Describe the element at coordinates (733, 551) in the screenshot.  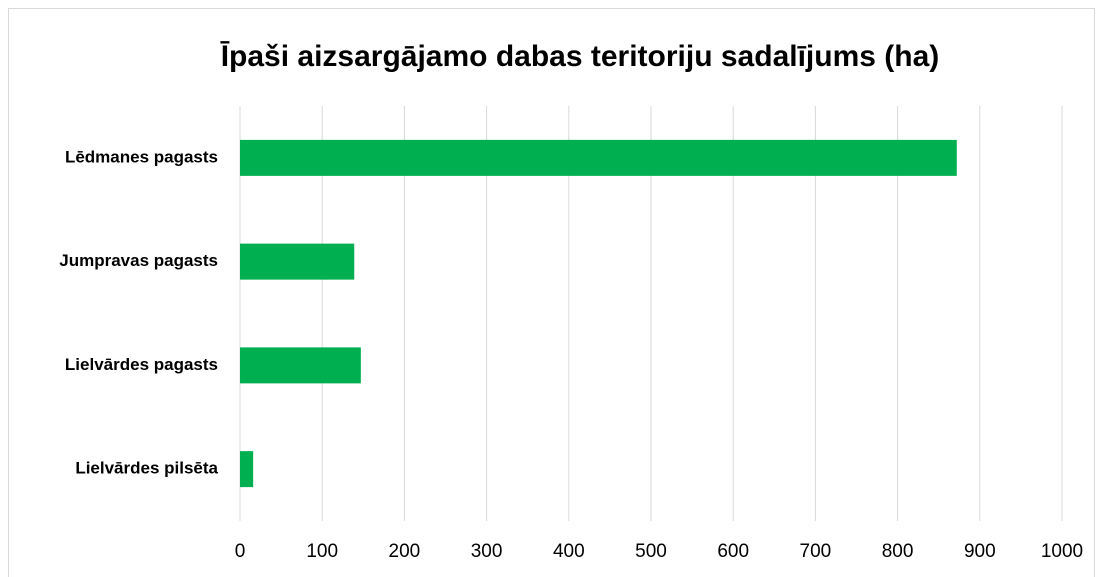
I see `x-tick-label: 600` at that location.